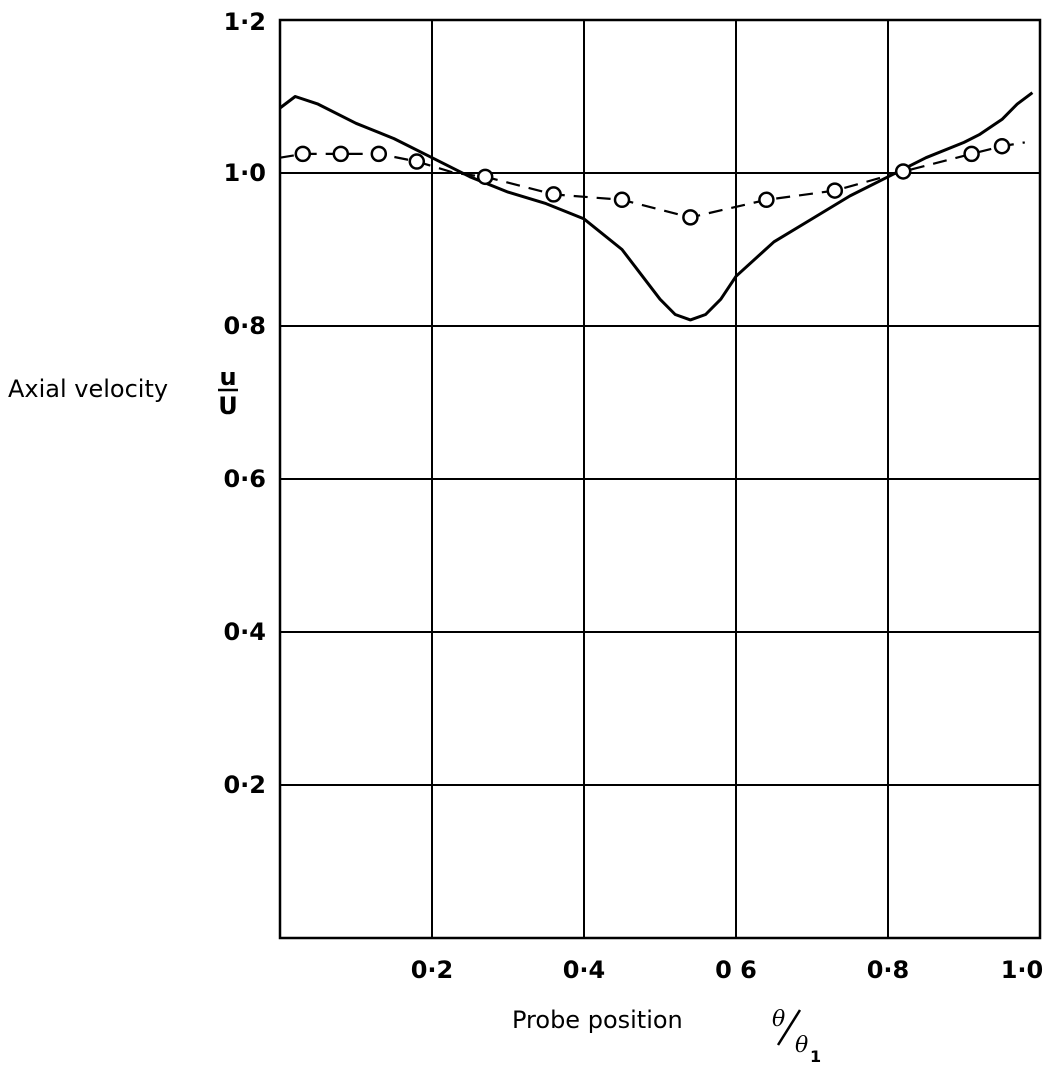 The height and width of the screenshot is (1075, 1049). Describe the element at coordinates (888, 970) in the screenshot. I see `x-tick-label-3: 0·8` at that location.